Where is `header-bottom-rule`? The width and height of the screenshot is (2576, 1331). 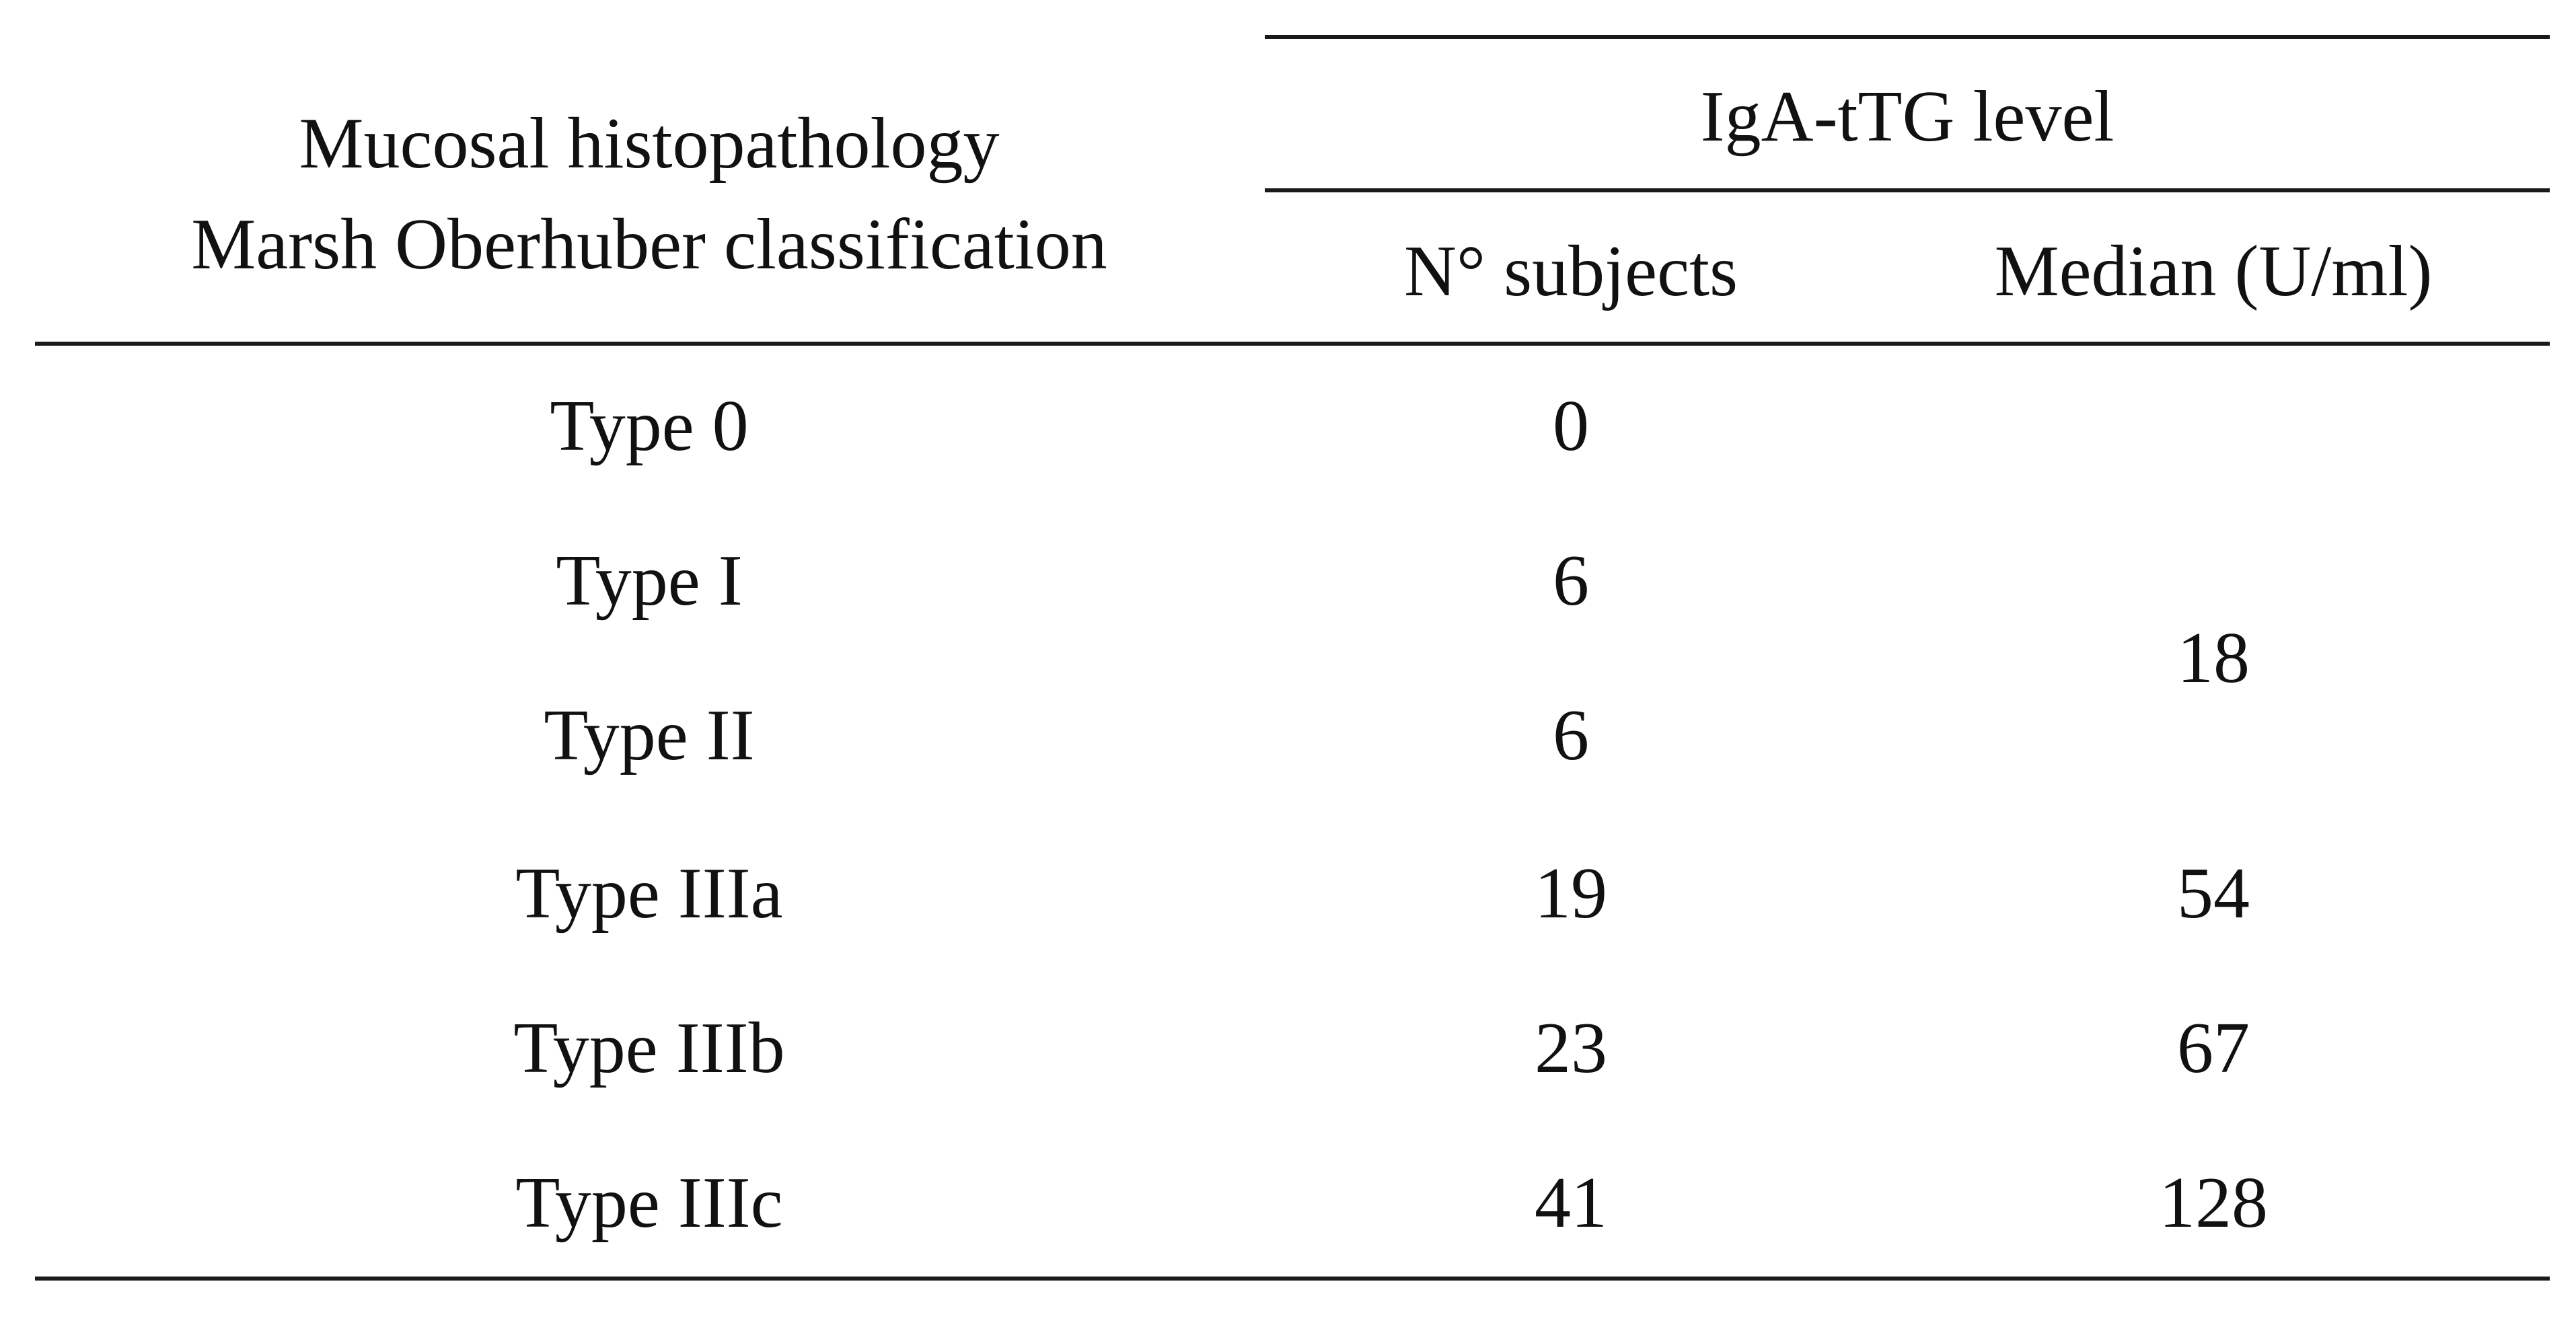 header-bottom-rule is located at coordinates (1292, 344).